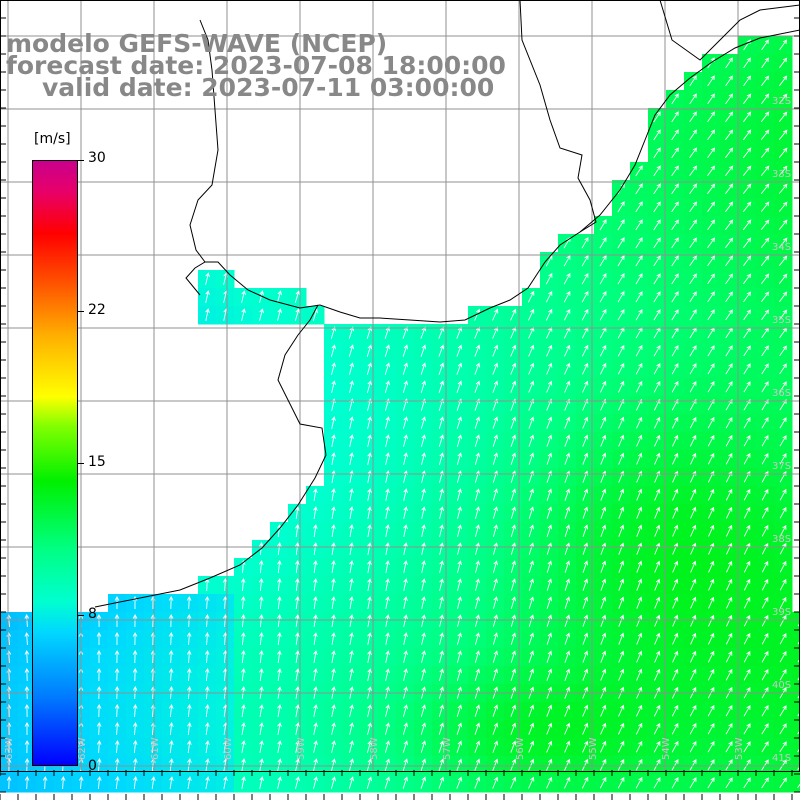 The width and height of the screenshot is (800, 804). I want to click on longitude-label: 55W, so click(593, 748).